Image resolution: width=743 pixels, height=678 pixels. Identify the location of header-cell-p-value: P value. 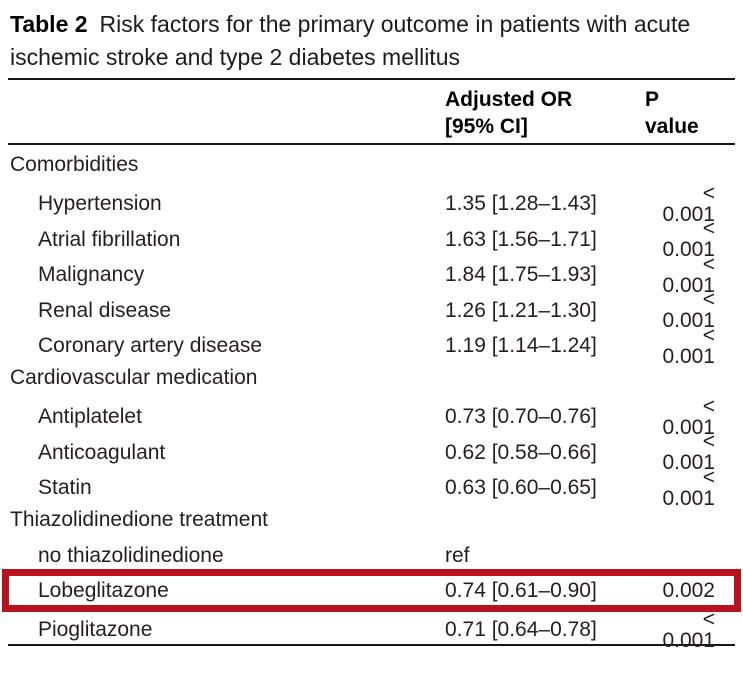
(672, 113).